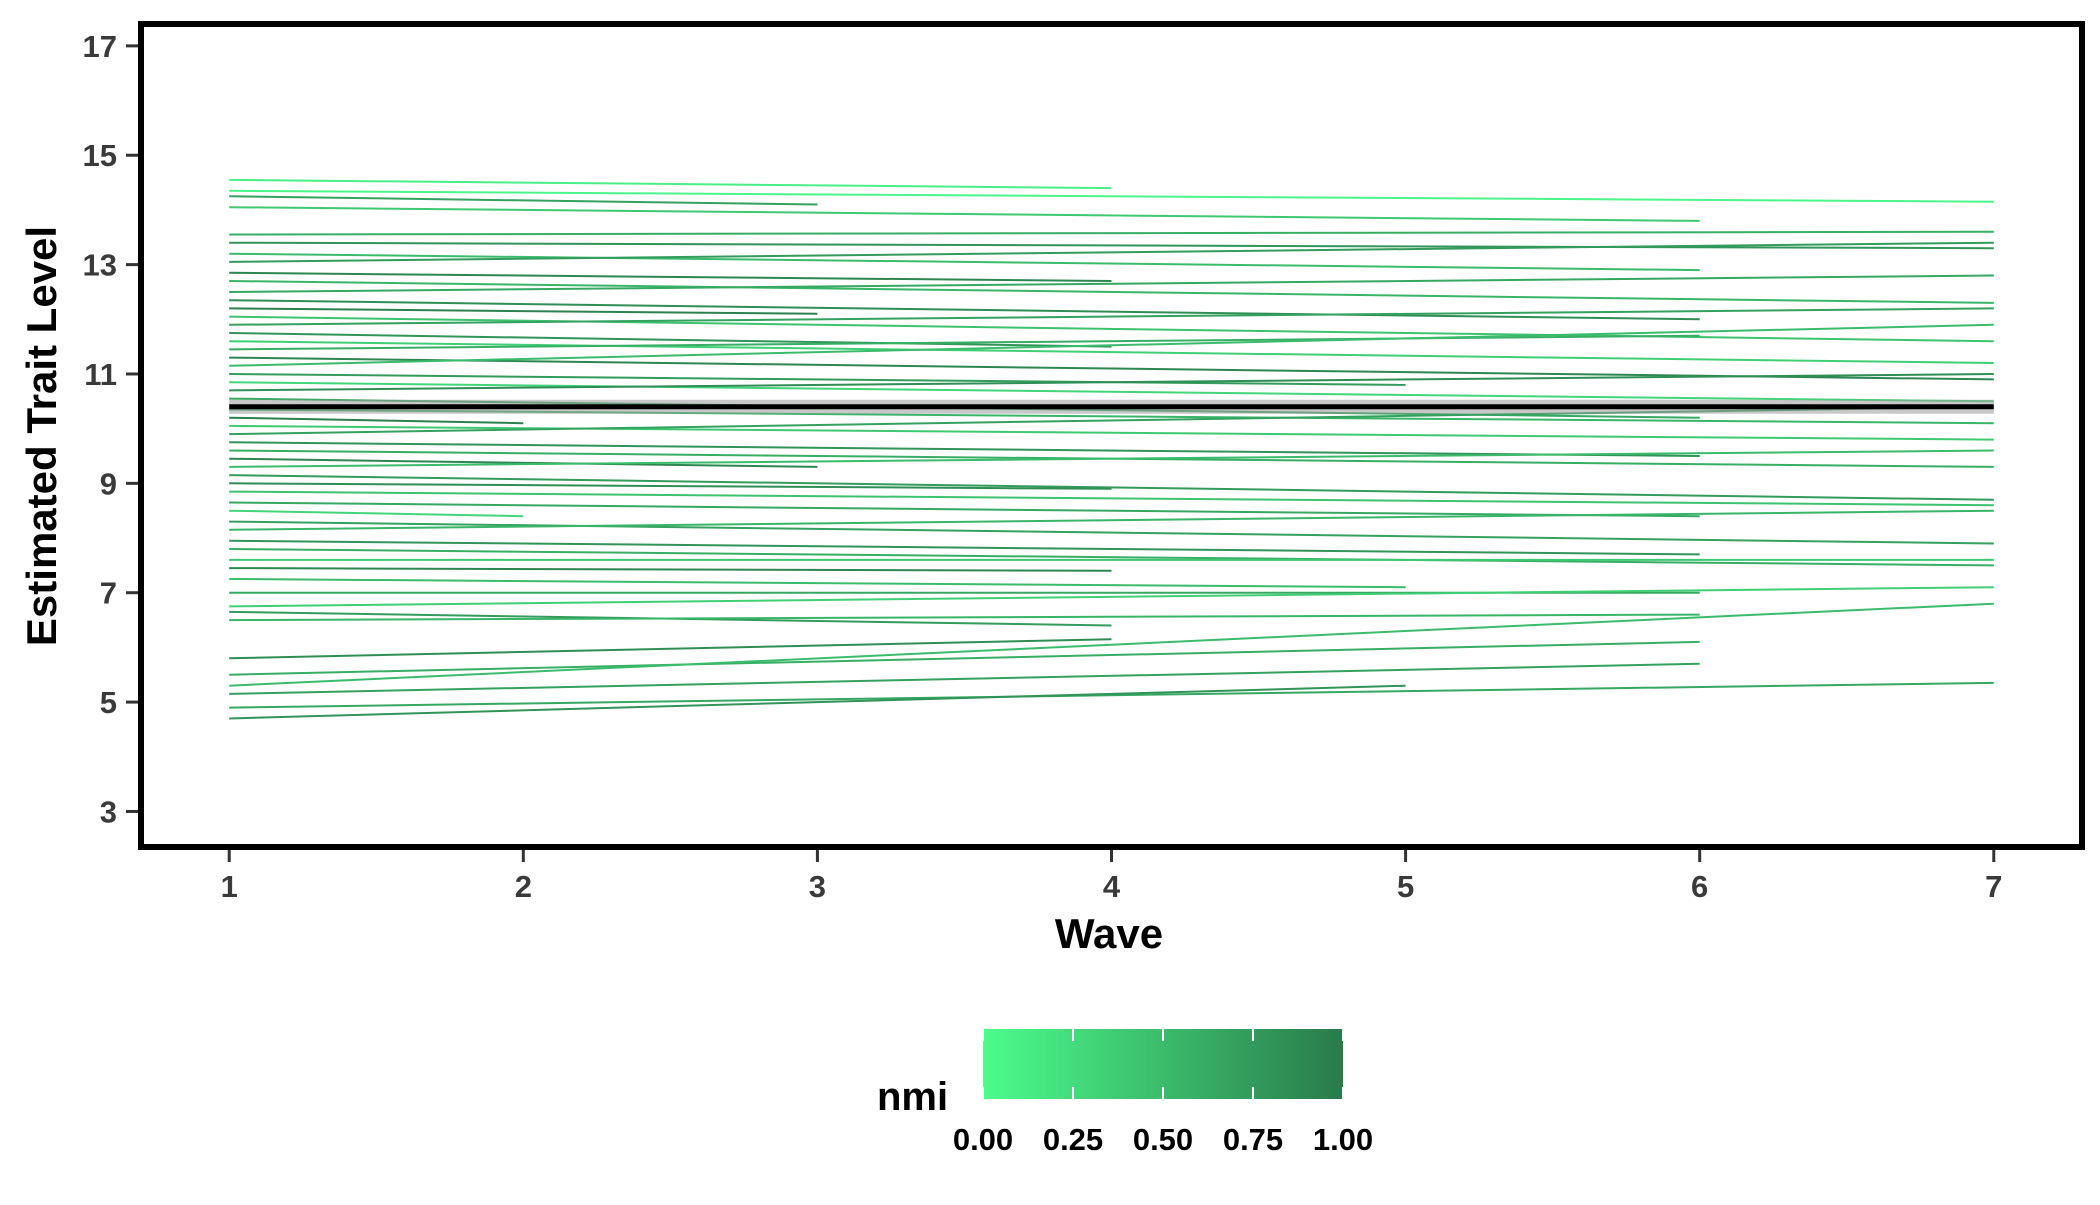  What do you see at coordinates (108, 593) in the screenshot?
I see `y-tick-label: 7` at bounding box center [108, 593].